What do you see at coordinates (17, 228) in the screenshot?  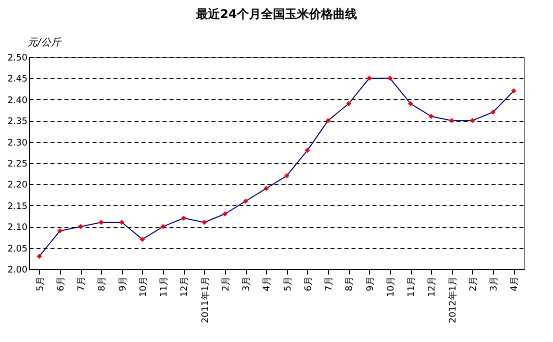 I see `y-tick-label: 2.10` at bounding box center [17, 228].